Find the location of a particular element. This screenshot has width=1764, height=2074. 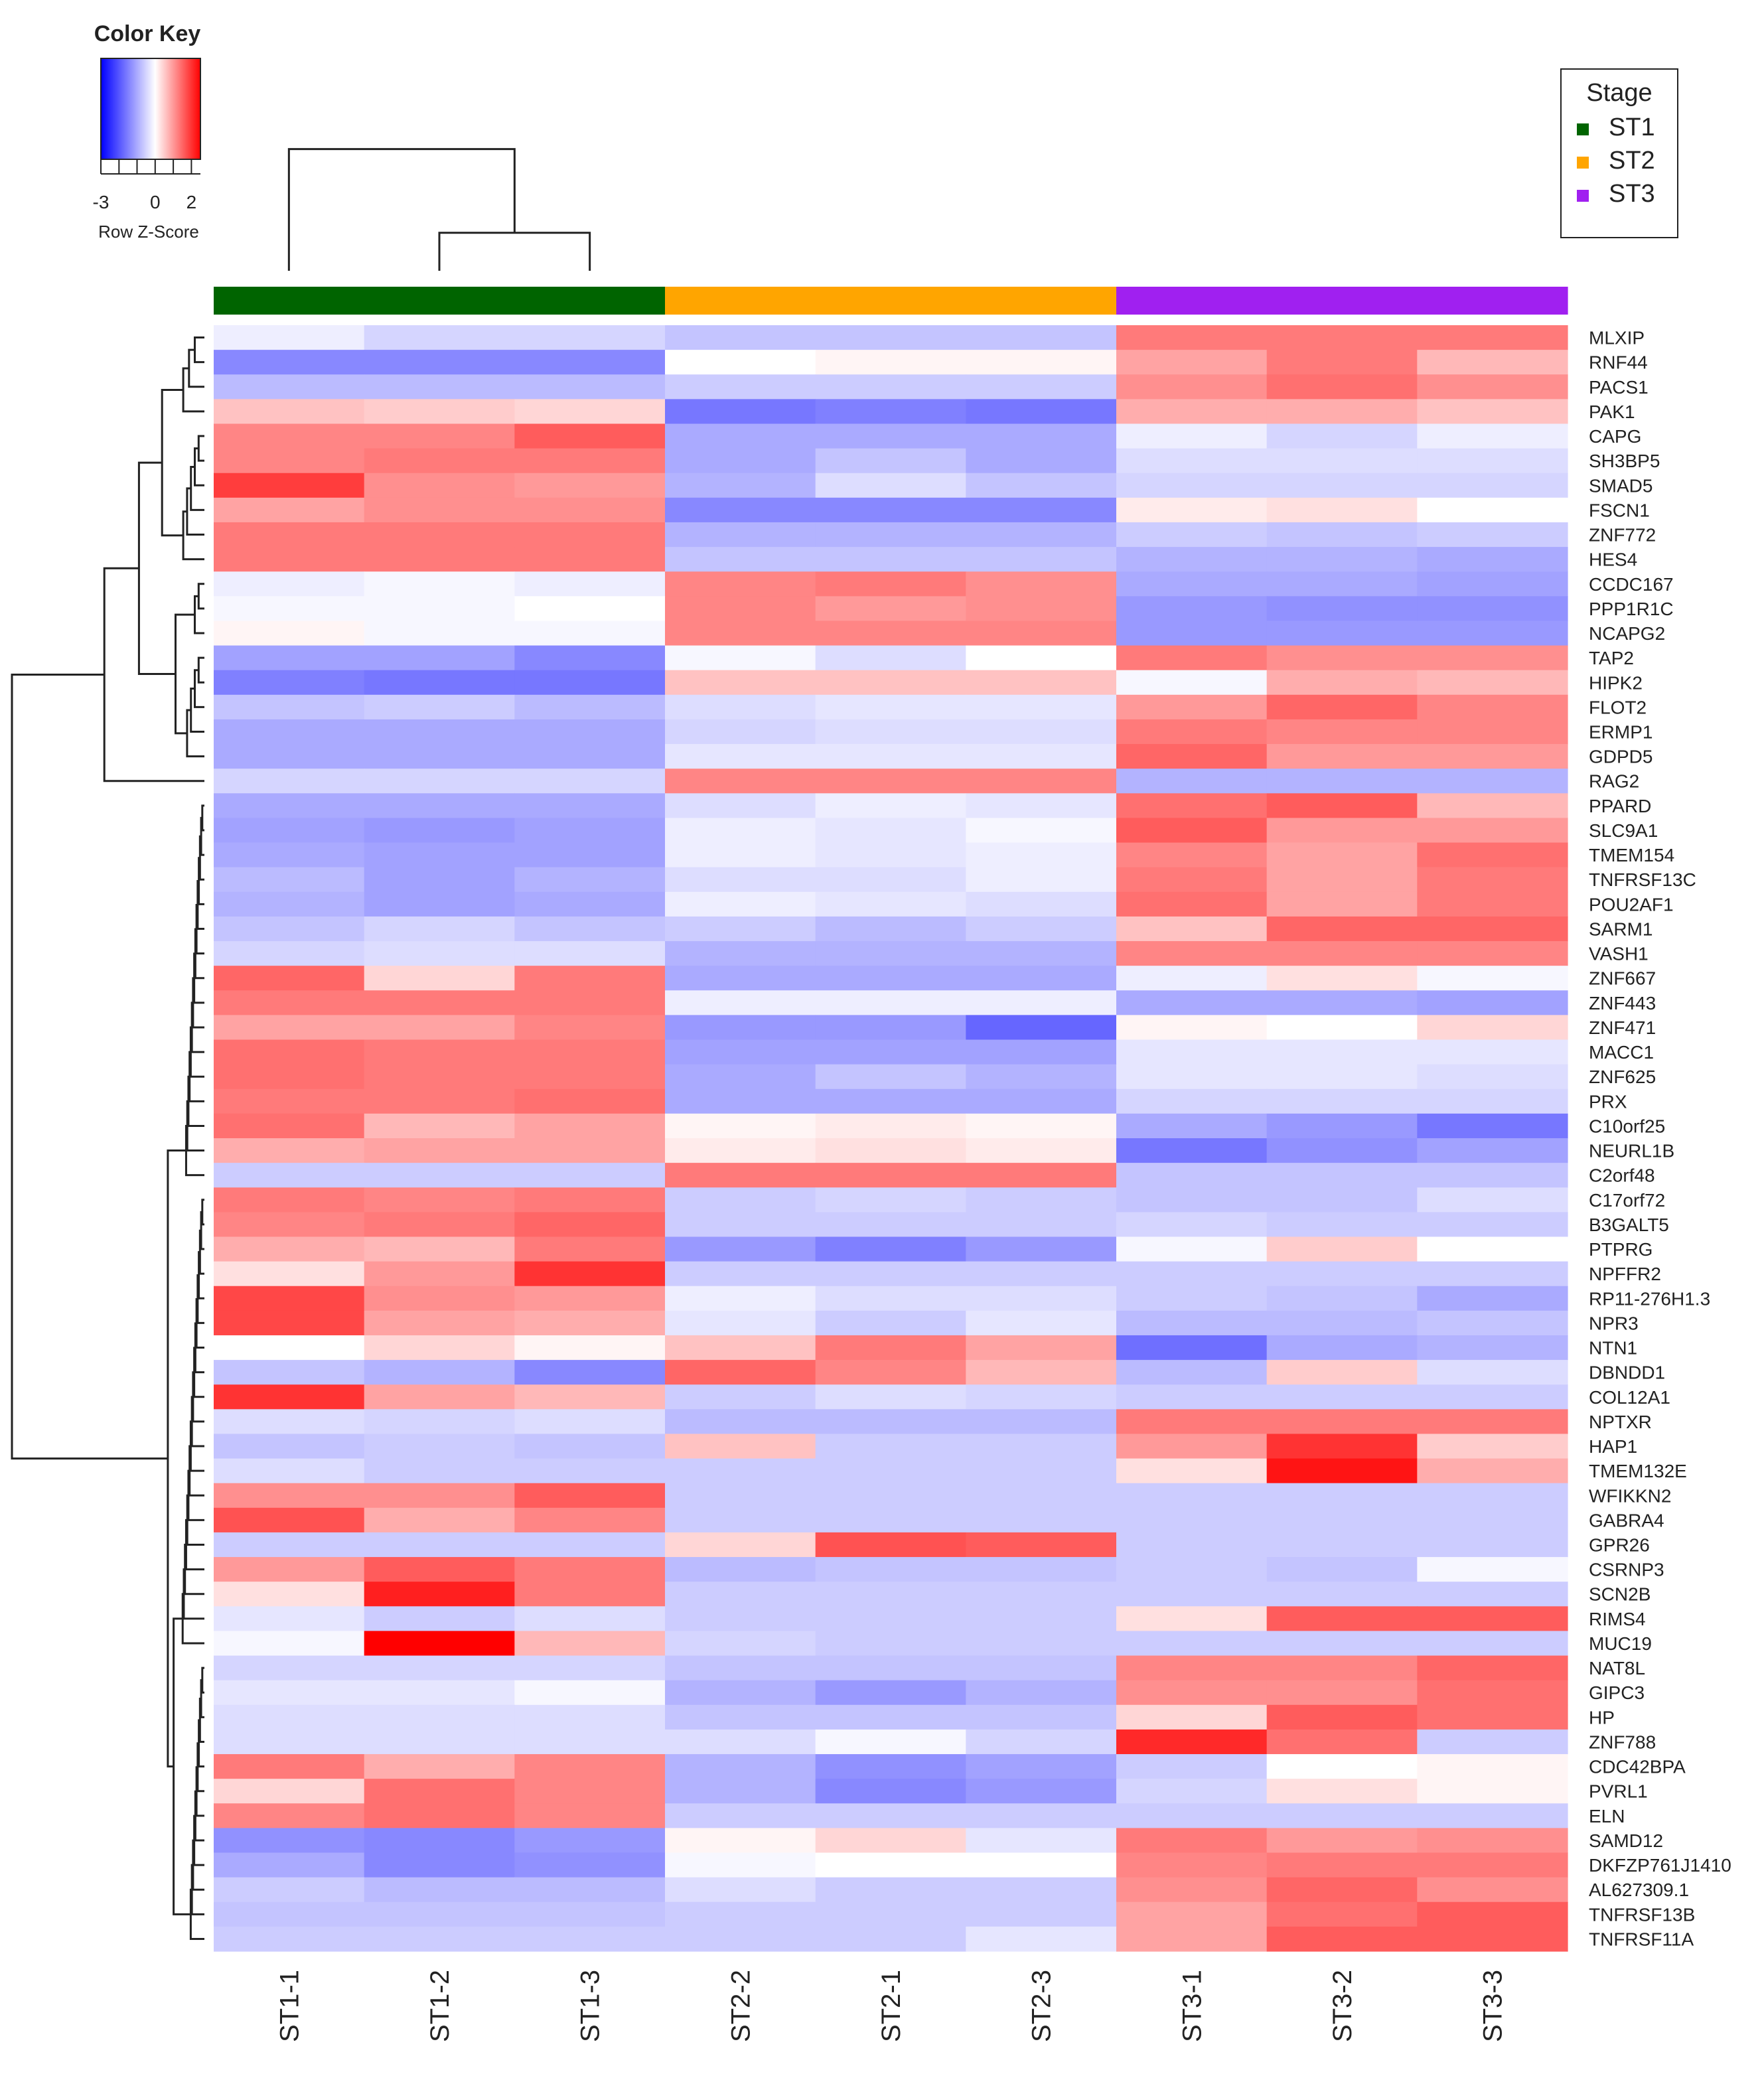

row-label: GPR26 is located at coordinates (1619, 1545).